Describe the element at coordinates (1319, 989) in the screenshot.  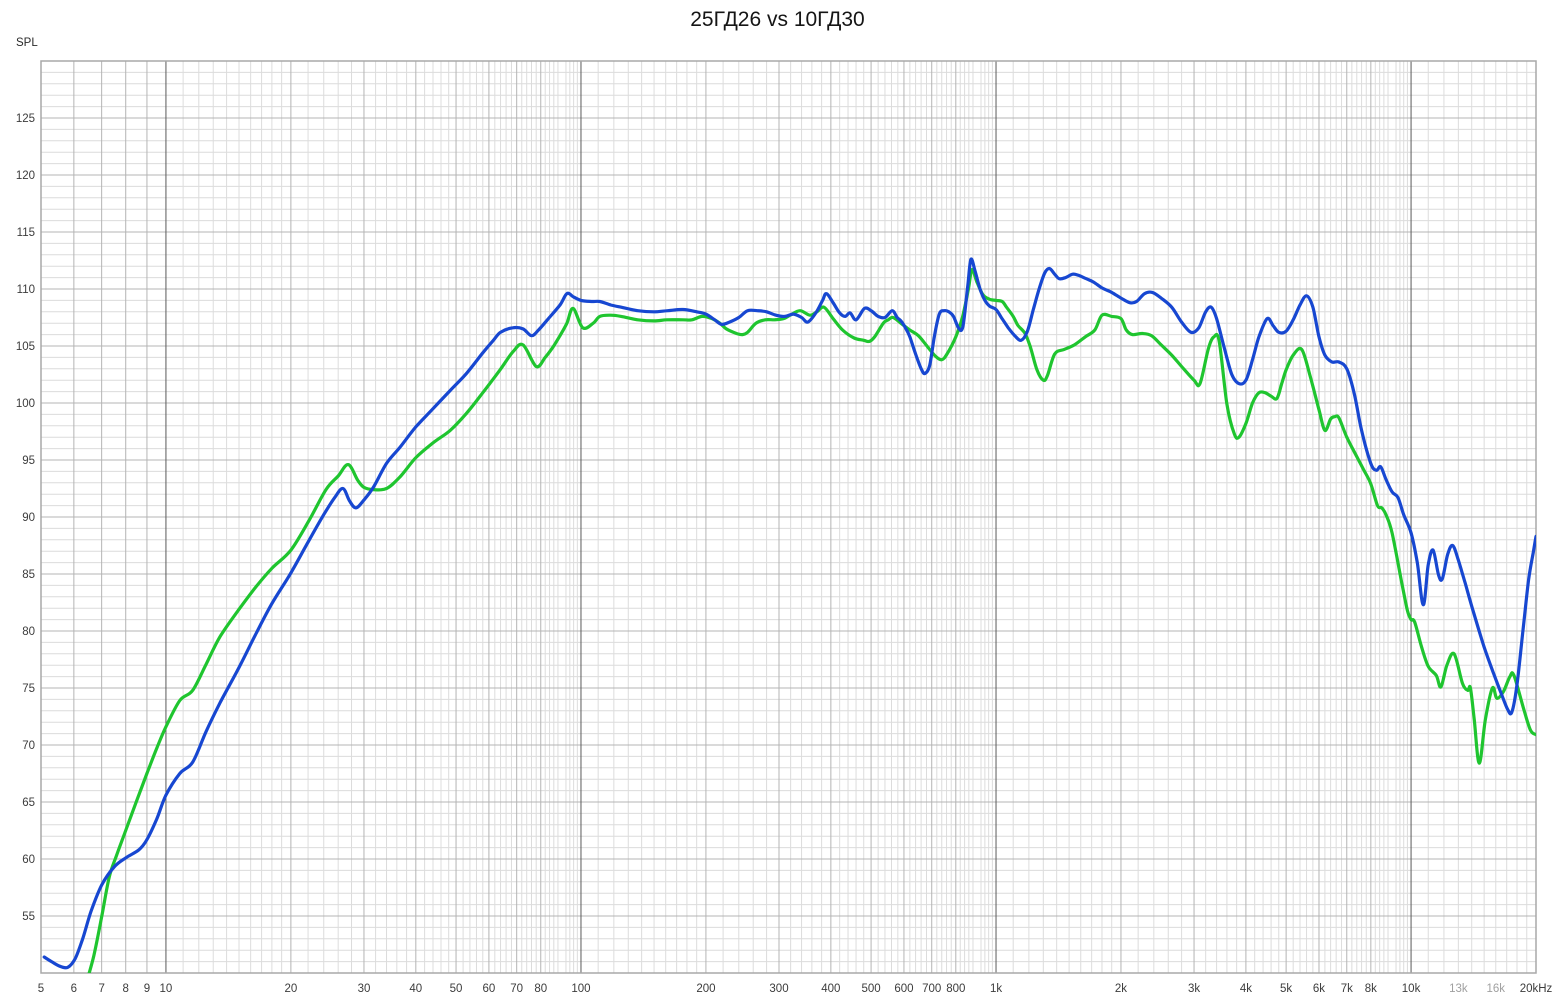
I see `x-tick-label: 6k` at that location.